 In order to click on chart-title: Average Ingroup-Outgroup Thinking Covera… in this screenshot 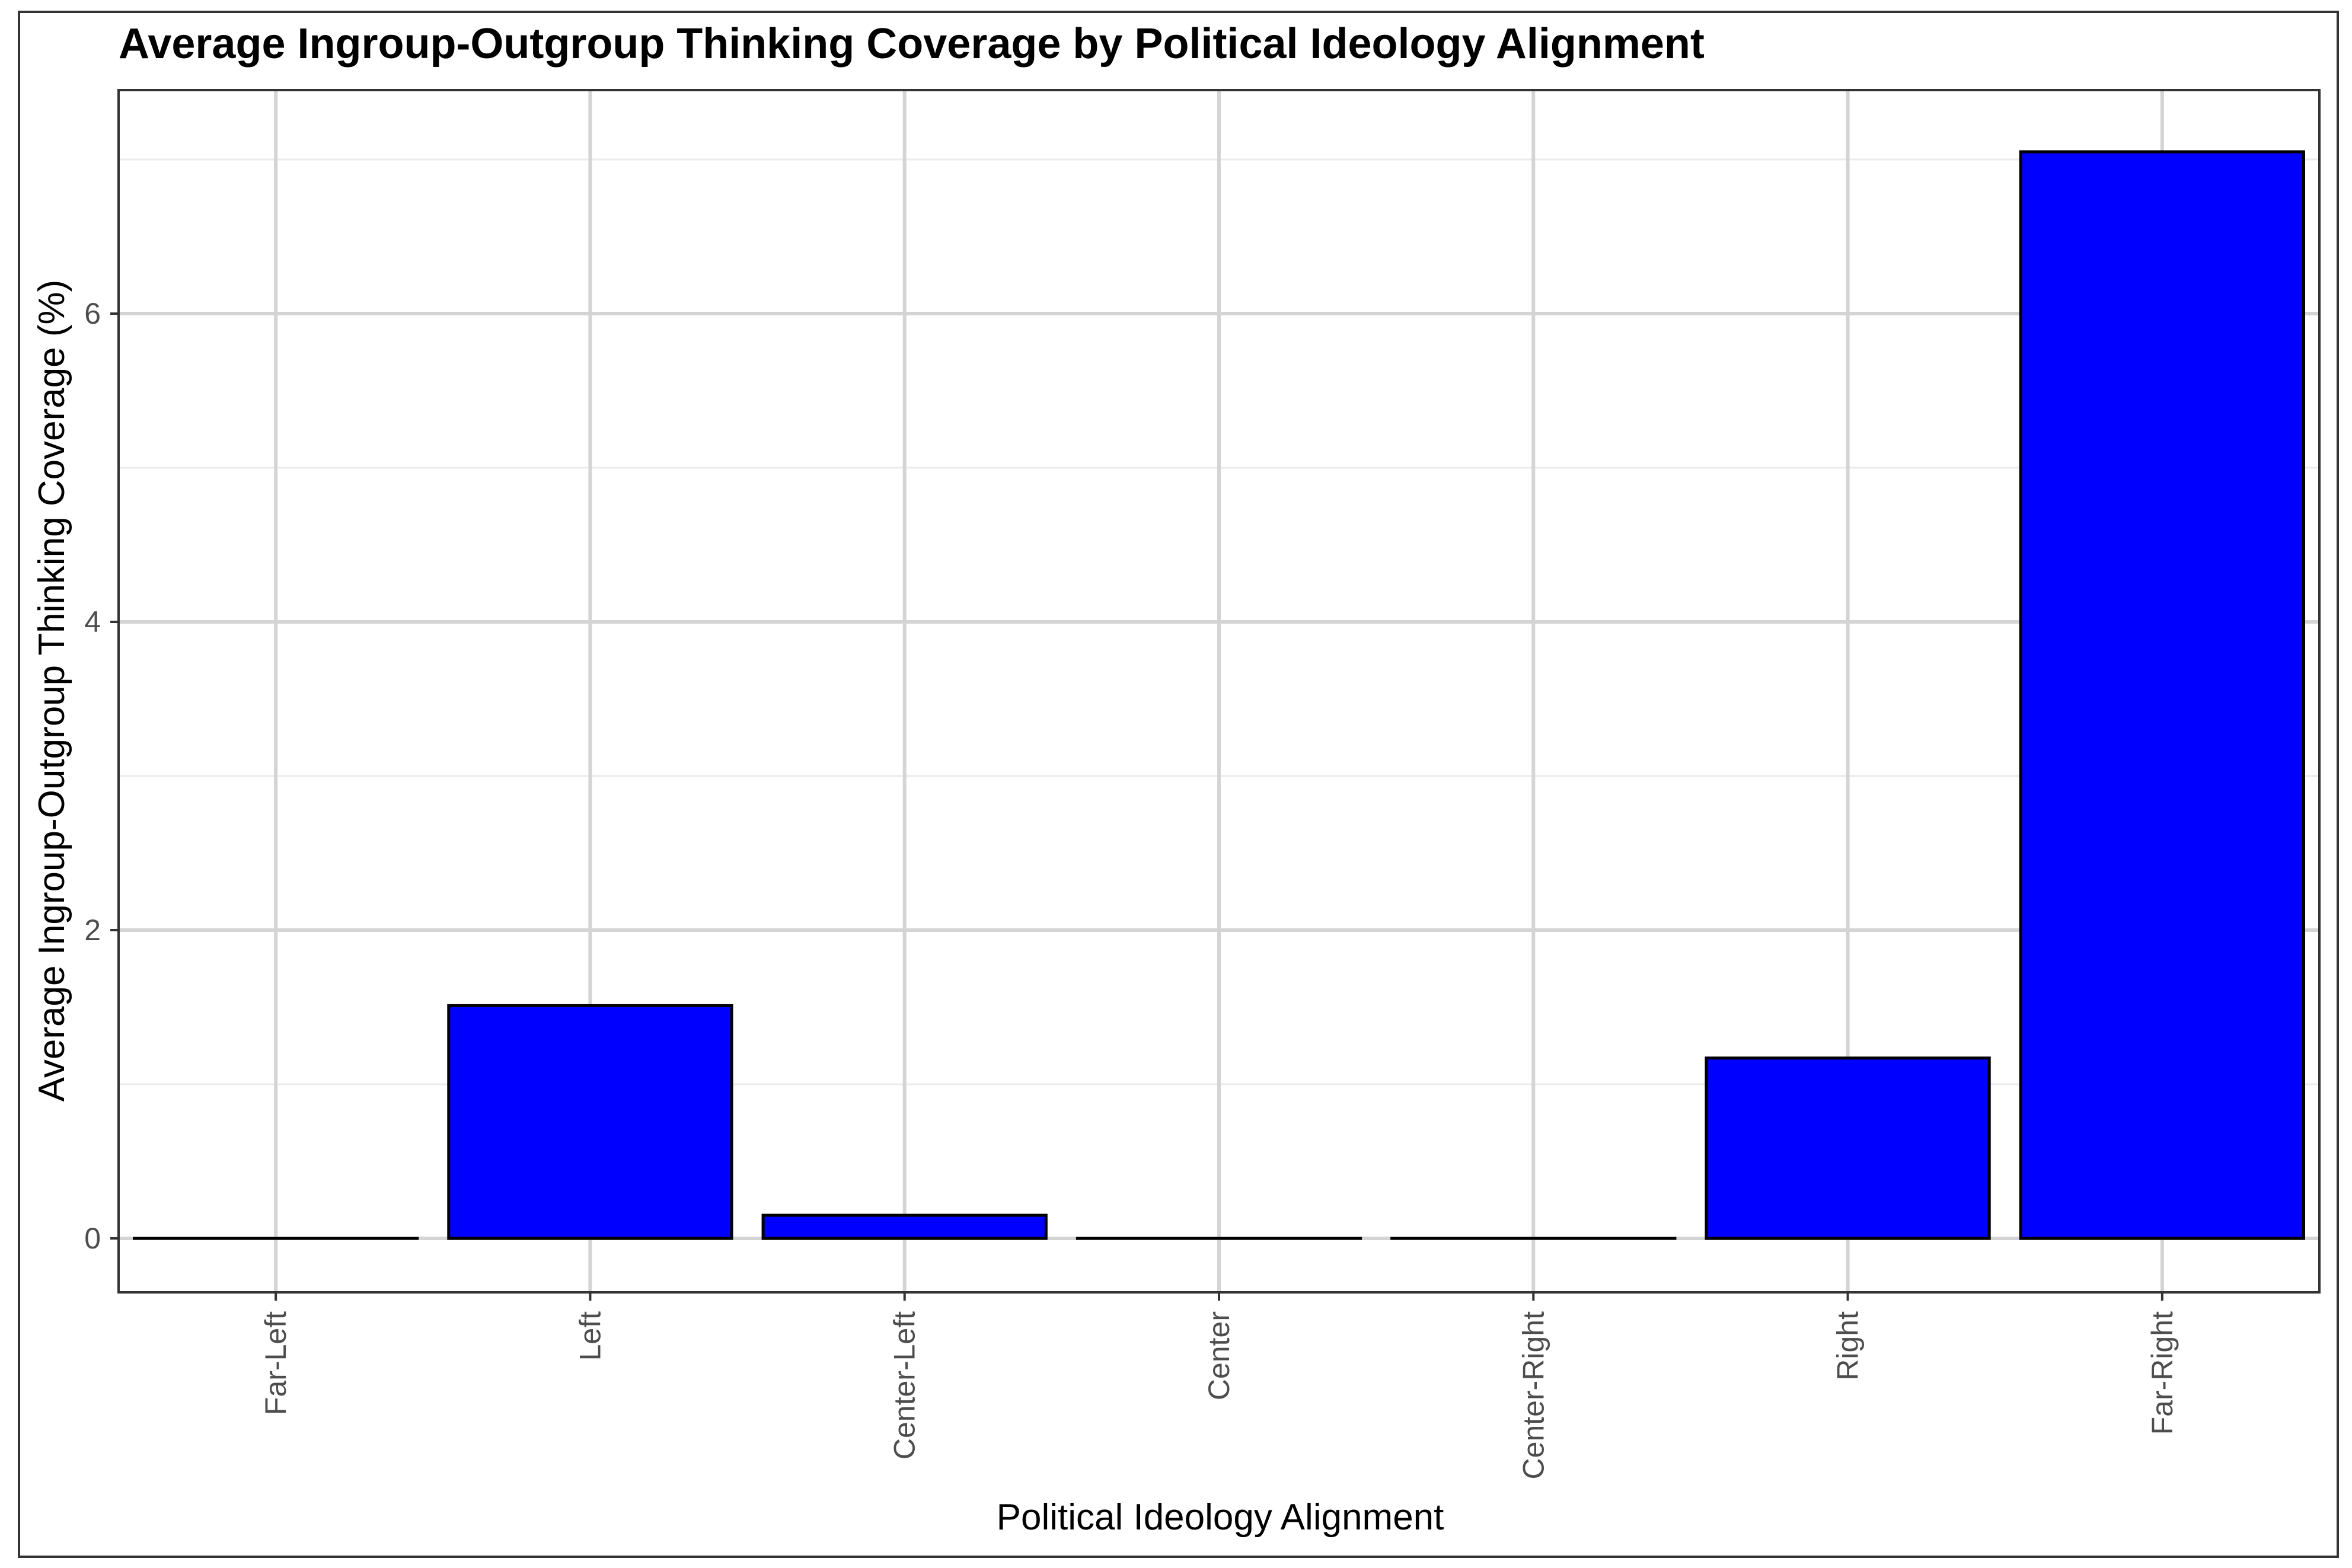, I will do `click(912, 44)`.